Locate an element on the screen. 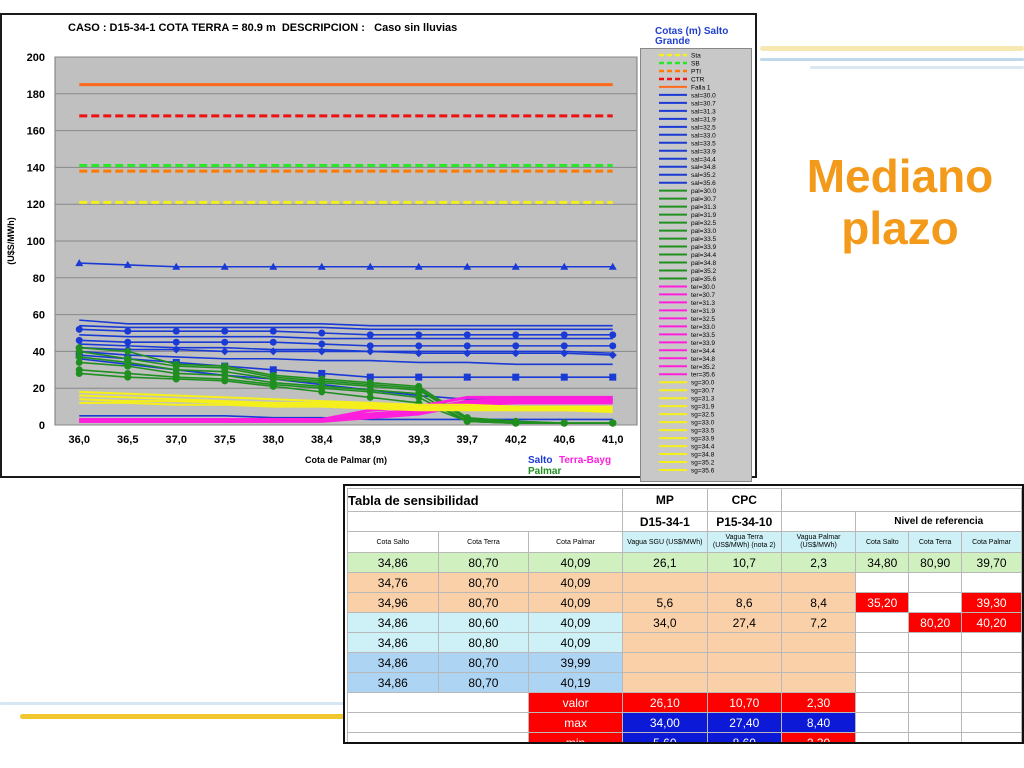 Image resolution: width=1024 pixels, height=768 pixels. cell: 8,60 is located at coordinates (744, 737).